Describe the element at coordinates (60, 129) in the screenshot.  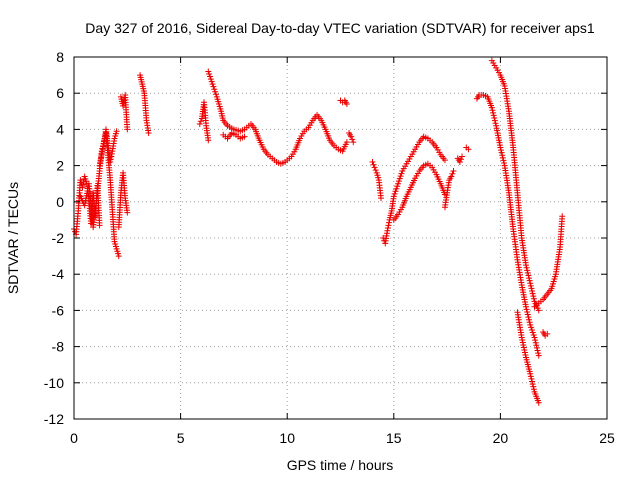
I see `y-tick-label: 4` at that location.